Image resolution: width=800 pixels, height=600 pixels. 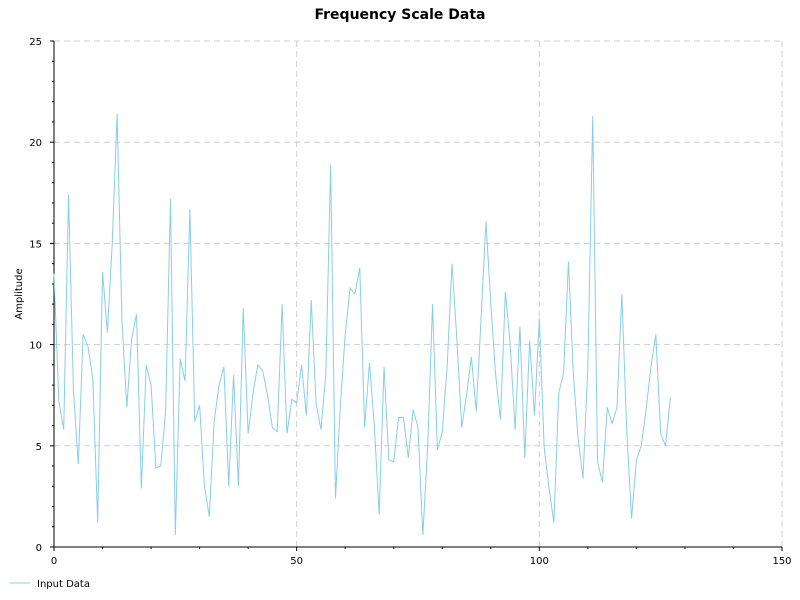 What do you see at coordinates (399, 15) in the screenshot?
I see `chart-title: Frequency Scale Data` at bounding box center [399, 15].